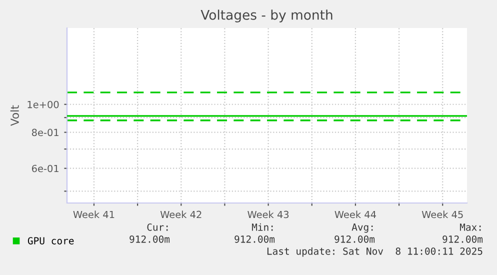 This screenshot has width=497, height=275. What do you see at coordinates (442, 214) in the screenshot?
I see `x-tick-label: Week 45` at bounding box center [442, 214].